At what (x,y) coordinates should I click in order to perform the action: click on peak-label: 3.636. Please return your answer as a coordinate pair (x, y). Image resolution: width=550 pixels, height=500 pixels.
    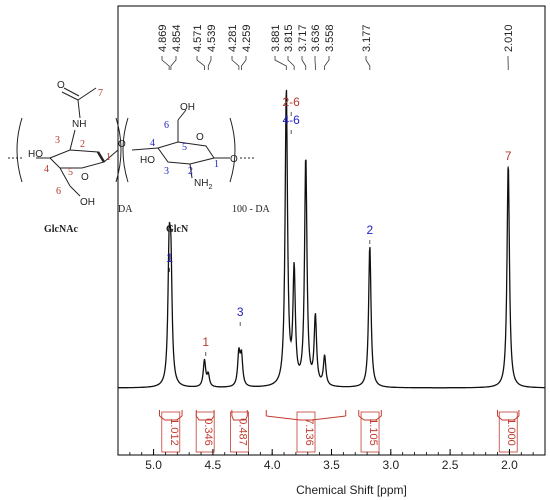
    Looking at the image, I should click on (316, 38).